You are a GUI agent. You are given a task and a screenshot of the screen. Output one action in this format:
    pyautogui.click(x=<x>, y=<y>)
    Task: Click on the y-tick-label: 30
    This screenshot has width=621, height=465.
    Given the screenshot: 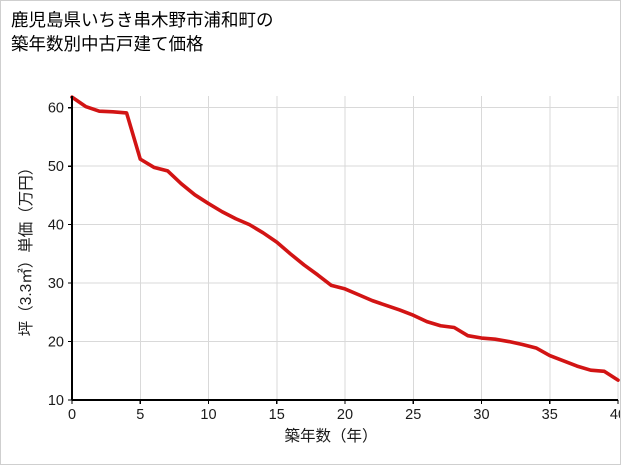 What is the action you would take?
    pyautogui.click(x=56, y=284)
    